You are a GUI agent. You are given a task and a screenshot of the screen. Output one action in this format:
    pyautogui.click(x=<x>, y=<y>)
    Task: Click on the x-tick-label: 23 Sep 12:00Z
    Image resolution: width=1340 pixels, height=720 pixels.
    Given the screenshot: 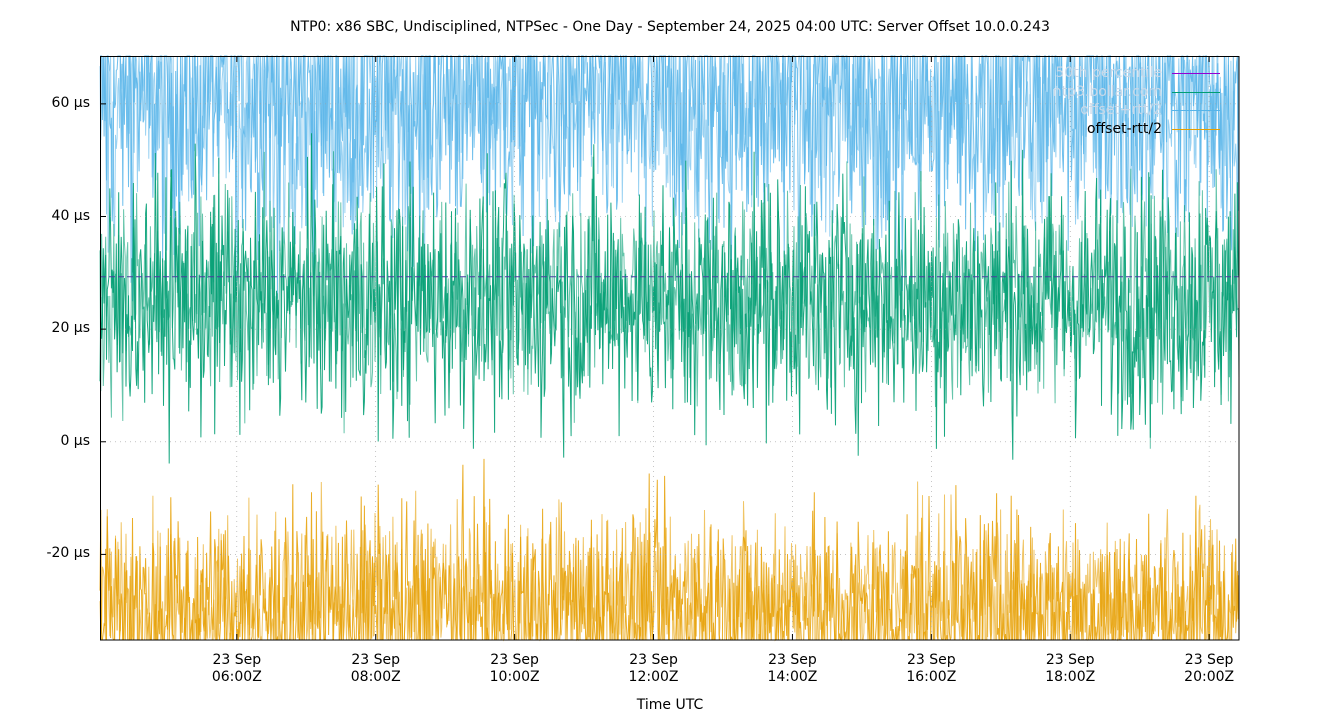 What is the action you would take?
    pyautogui.click(x=653, y=668)
    